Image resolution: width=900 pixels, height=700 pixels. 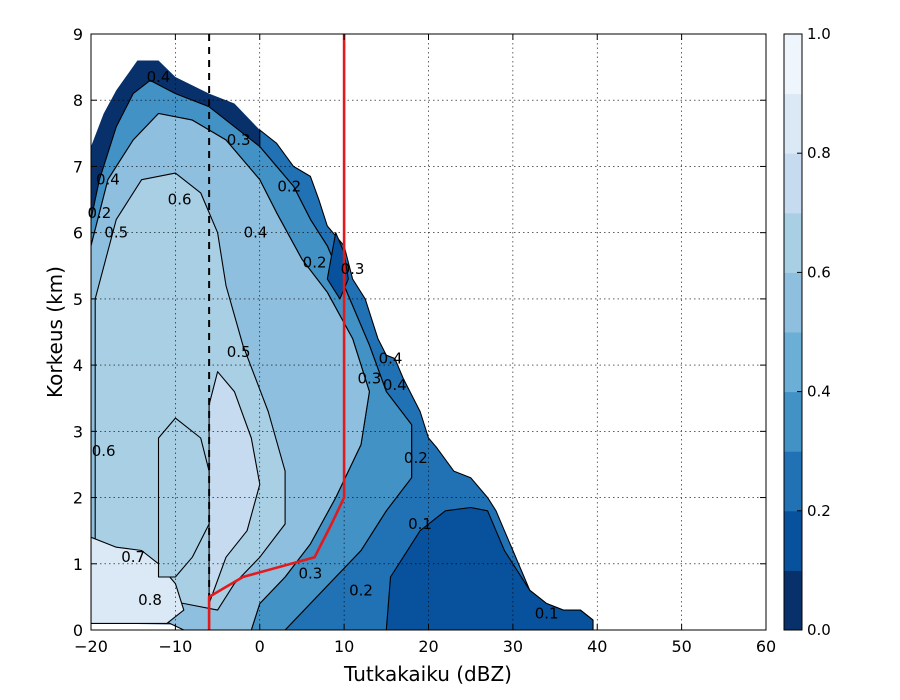 I want to click on y-axis-title: Korkeus (km), so click(x=55, y=332).